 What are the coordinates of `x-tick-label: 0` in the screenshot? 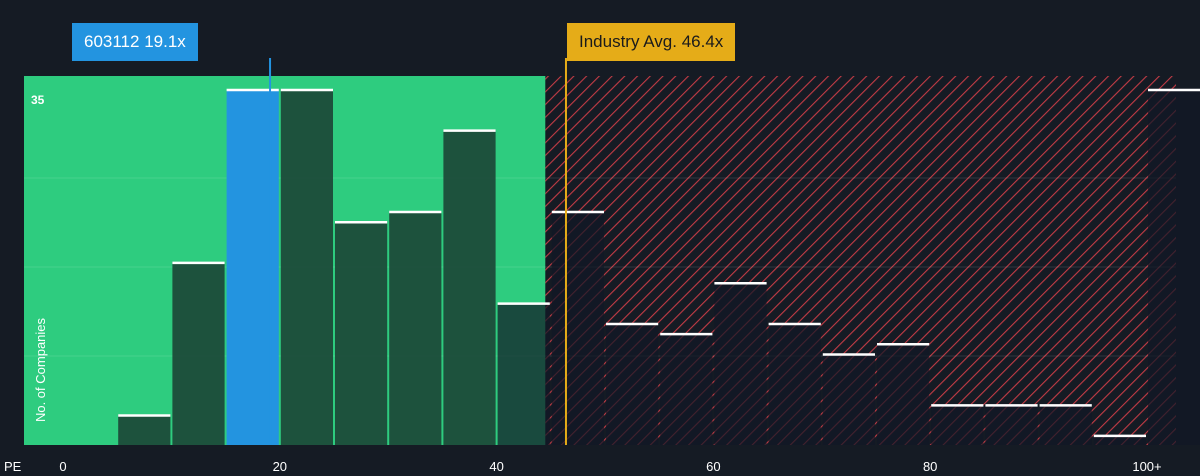 It's located at (62, 466).